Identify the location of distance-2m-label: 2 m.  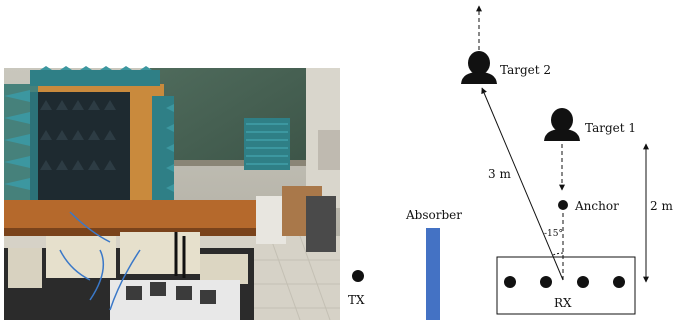
(661, 206).